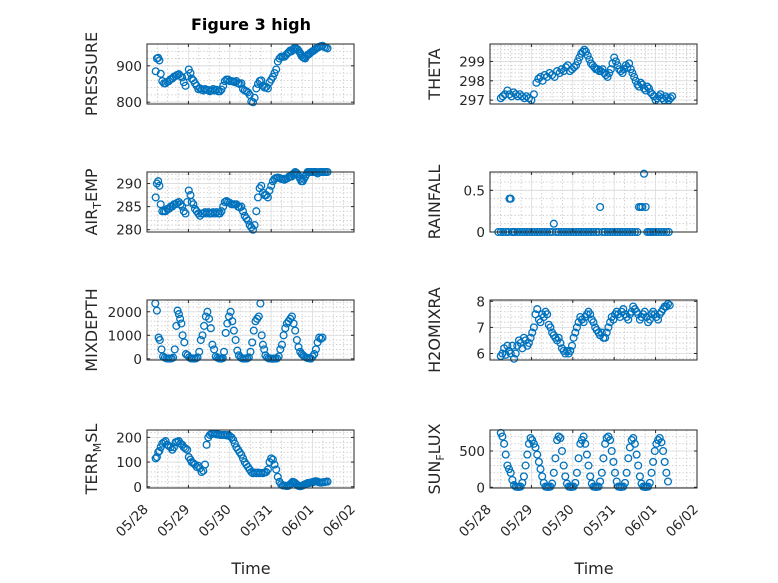 Image resolution: width=778 pixels, height=583 pixels. Describe the element at coordinates (250, 330) in the screenshot. I see `axes-box` at that location.